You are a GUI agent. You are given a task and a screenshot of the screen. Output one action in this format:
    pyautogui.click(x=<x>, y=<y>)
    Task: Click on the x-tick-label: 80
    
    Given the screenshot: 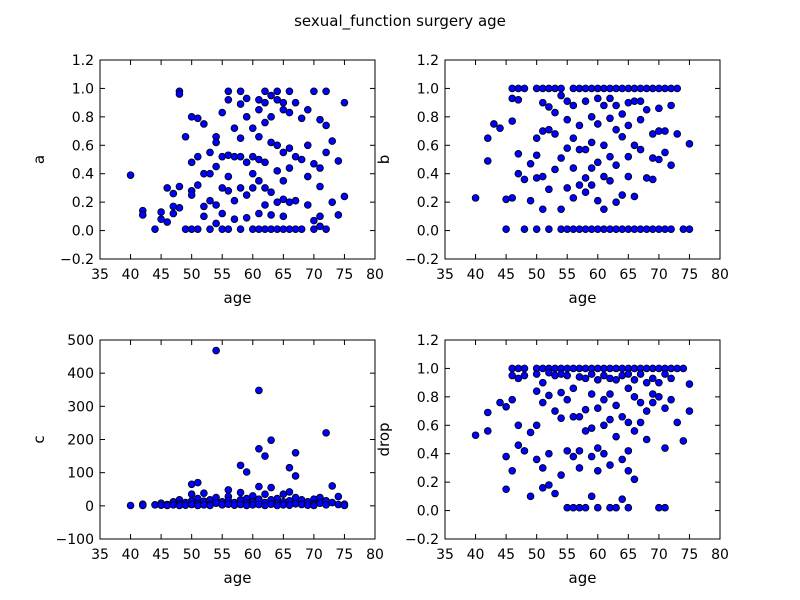 What is the action you would take?
    pyautogui.click(x=375, y=555)
    